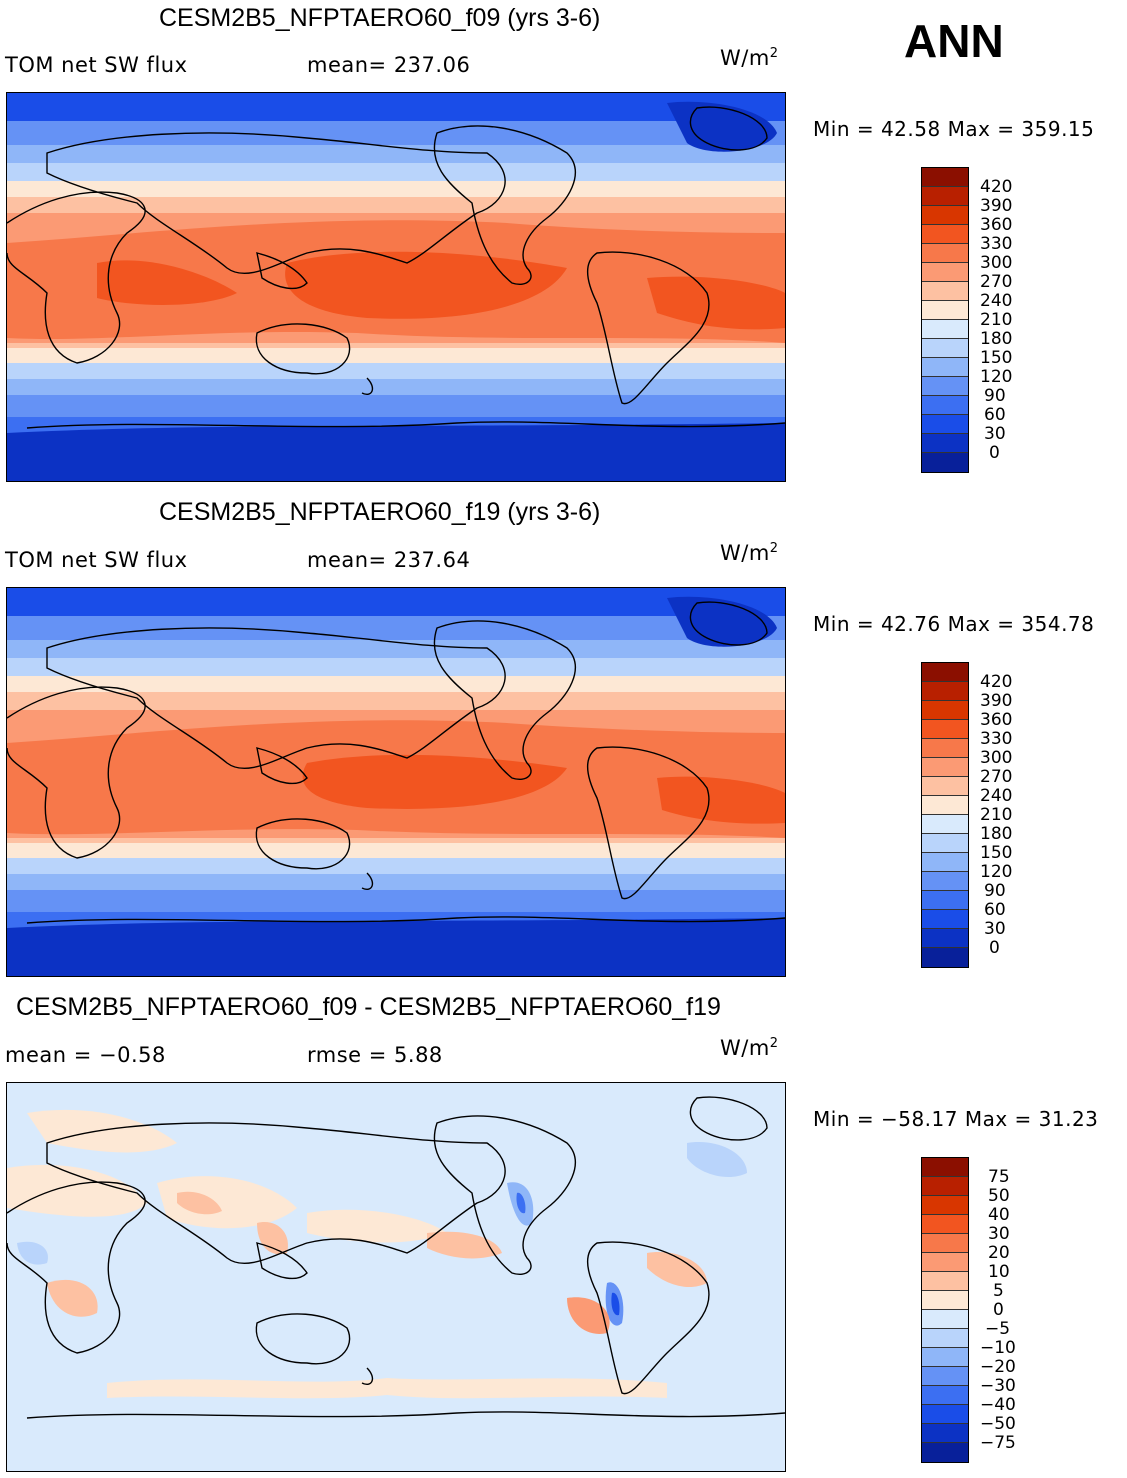  Describe the element at coordinates (85, 1055) in the screenshot. I see `panel3-mean-label: mean = −0.58` at that location.